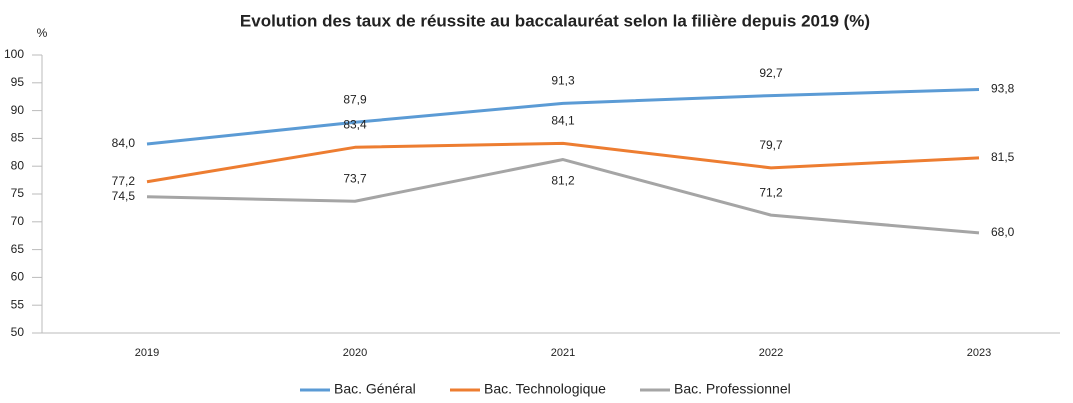 This screenshot has height=403, width=1073. Describe the element at coordinates (979, 353) in the screenshot. I see `x-tick-label: 2023` at that location.